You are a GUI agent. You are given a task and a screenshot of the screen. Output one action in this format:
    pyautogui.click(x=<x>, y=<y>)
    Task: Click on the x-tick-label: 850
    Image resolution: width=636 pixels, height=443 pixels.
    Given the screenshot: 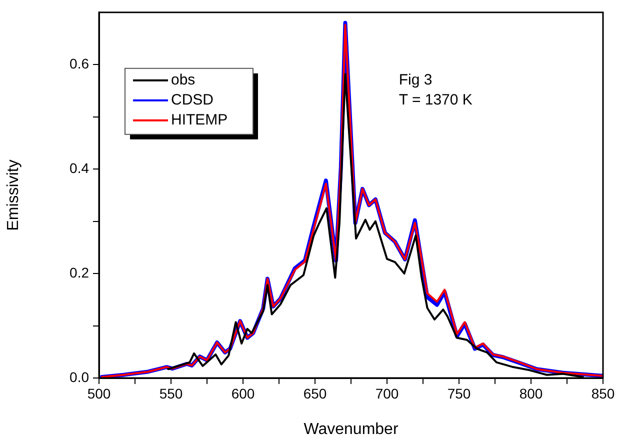 What is the action you would take?
    pyautogui.click(x=603, y=393)
    